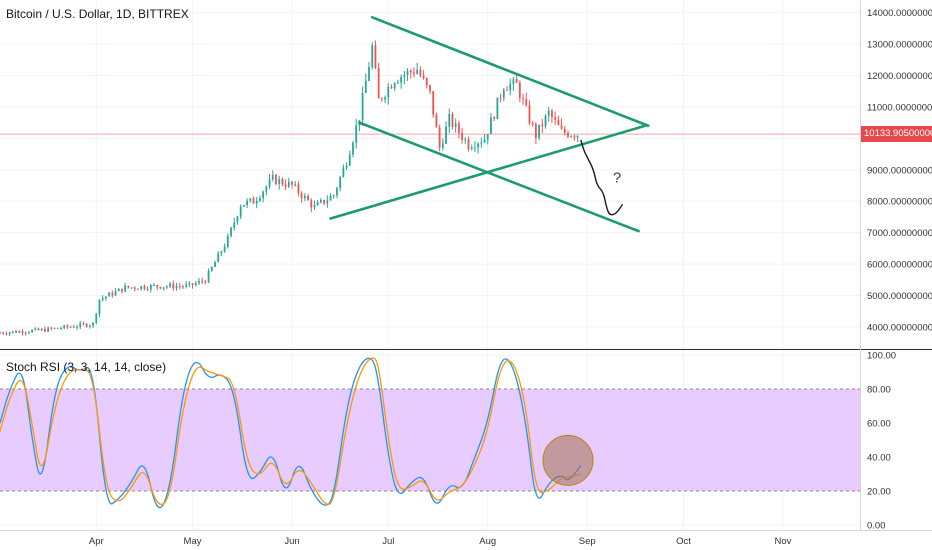 The image size is (932, 550). What do you see at coordinates (879, 457) in the screenshot?
I see `stoch-tick-label: 40.00` at bounding box center [879, 457].